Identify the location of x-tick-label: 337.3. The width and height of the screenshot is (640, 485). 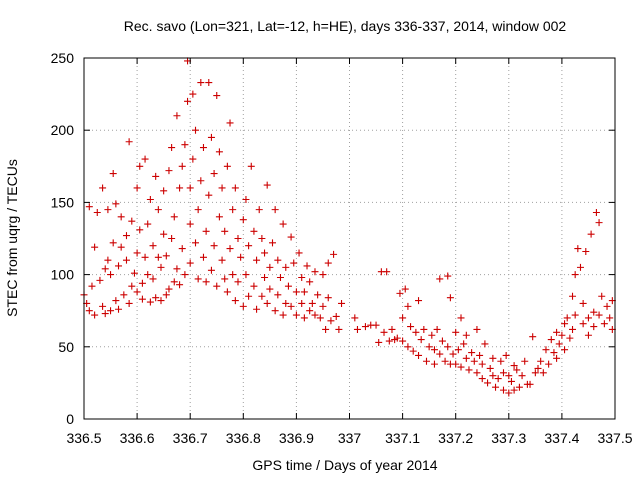
(508, 438).